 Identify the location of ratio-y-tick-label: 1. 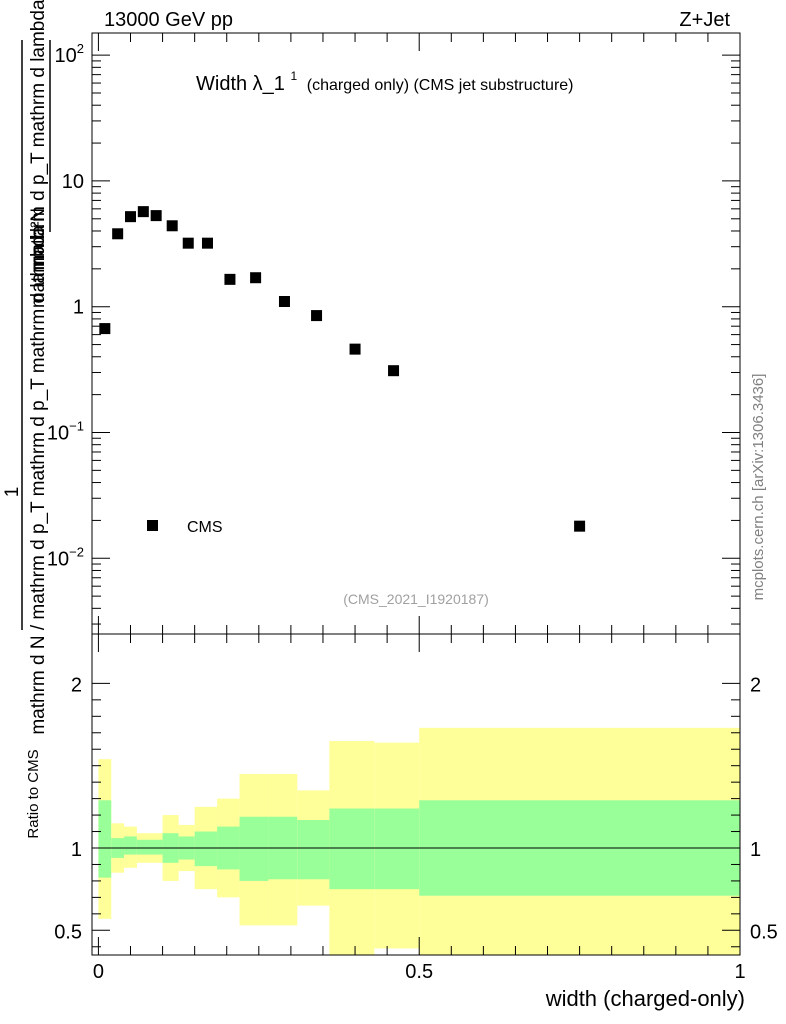
(76, 850).